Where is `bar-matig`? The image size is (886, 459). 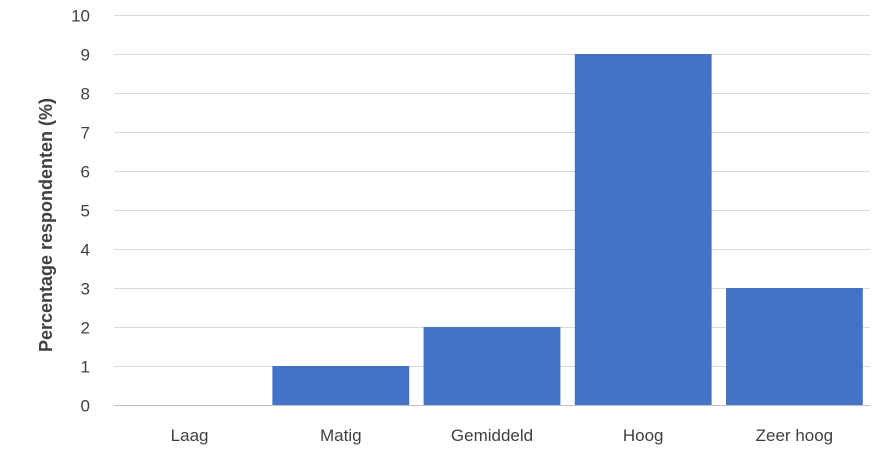
bar-matig is located at coordinates (341, 385).